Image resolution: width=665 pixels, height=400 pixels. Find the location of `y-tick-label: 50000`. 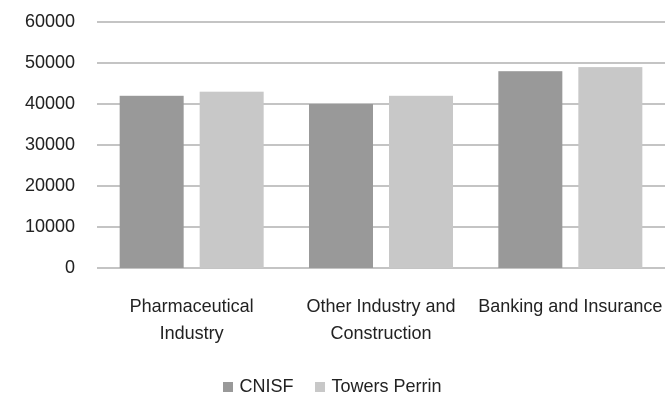

y-tick-label: 50000 is located at coordinates (50, 62).